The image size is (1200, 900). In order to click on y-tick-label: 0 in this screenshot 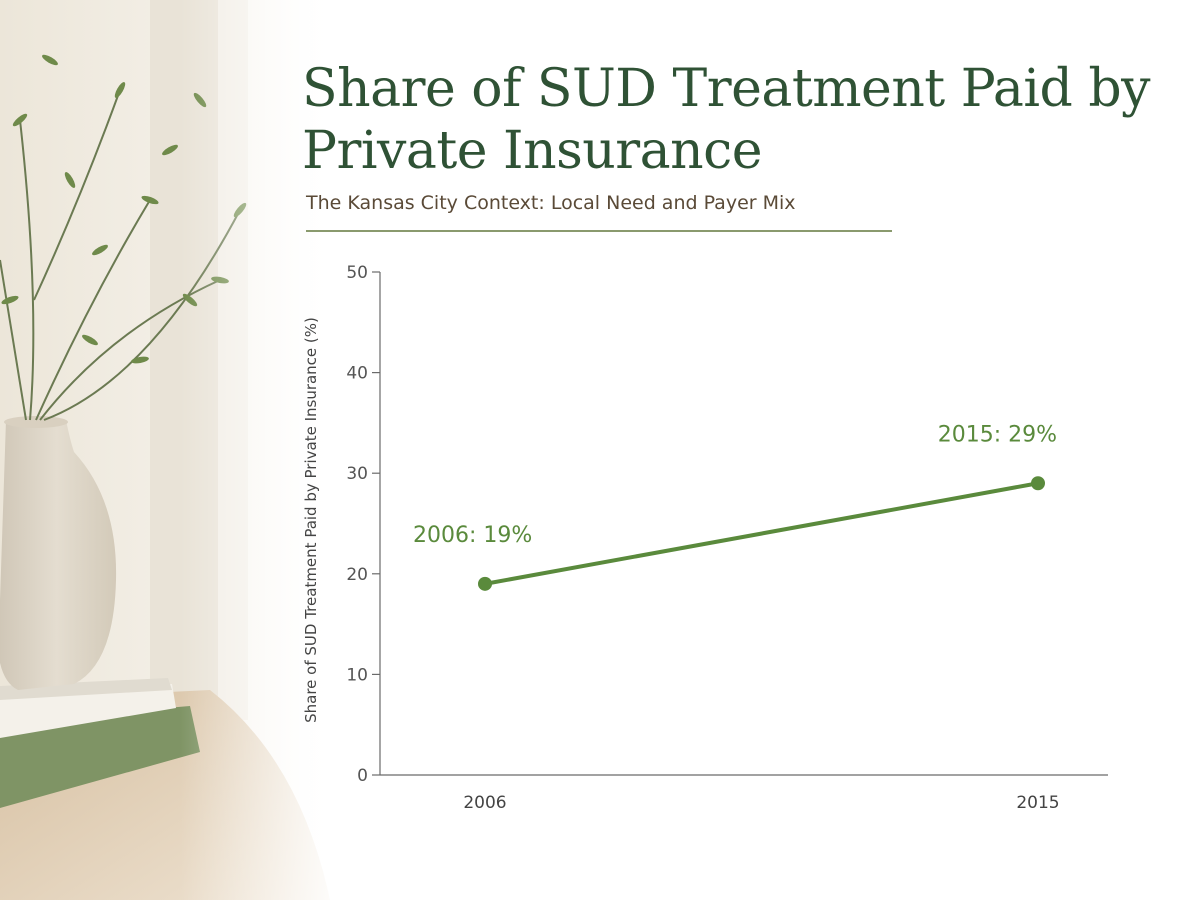, I will do `click(362, 776)`.